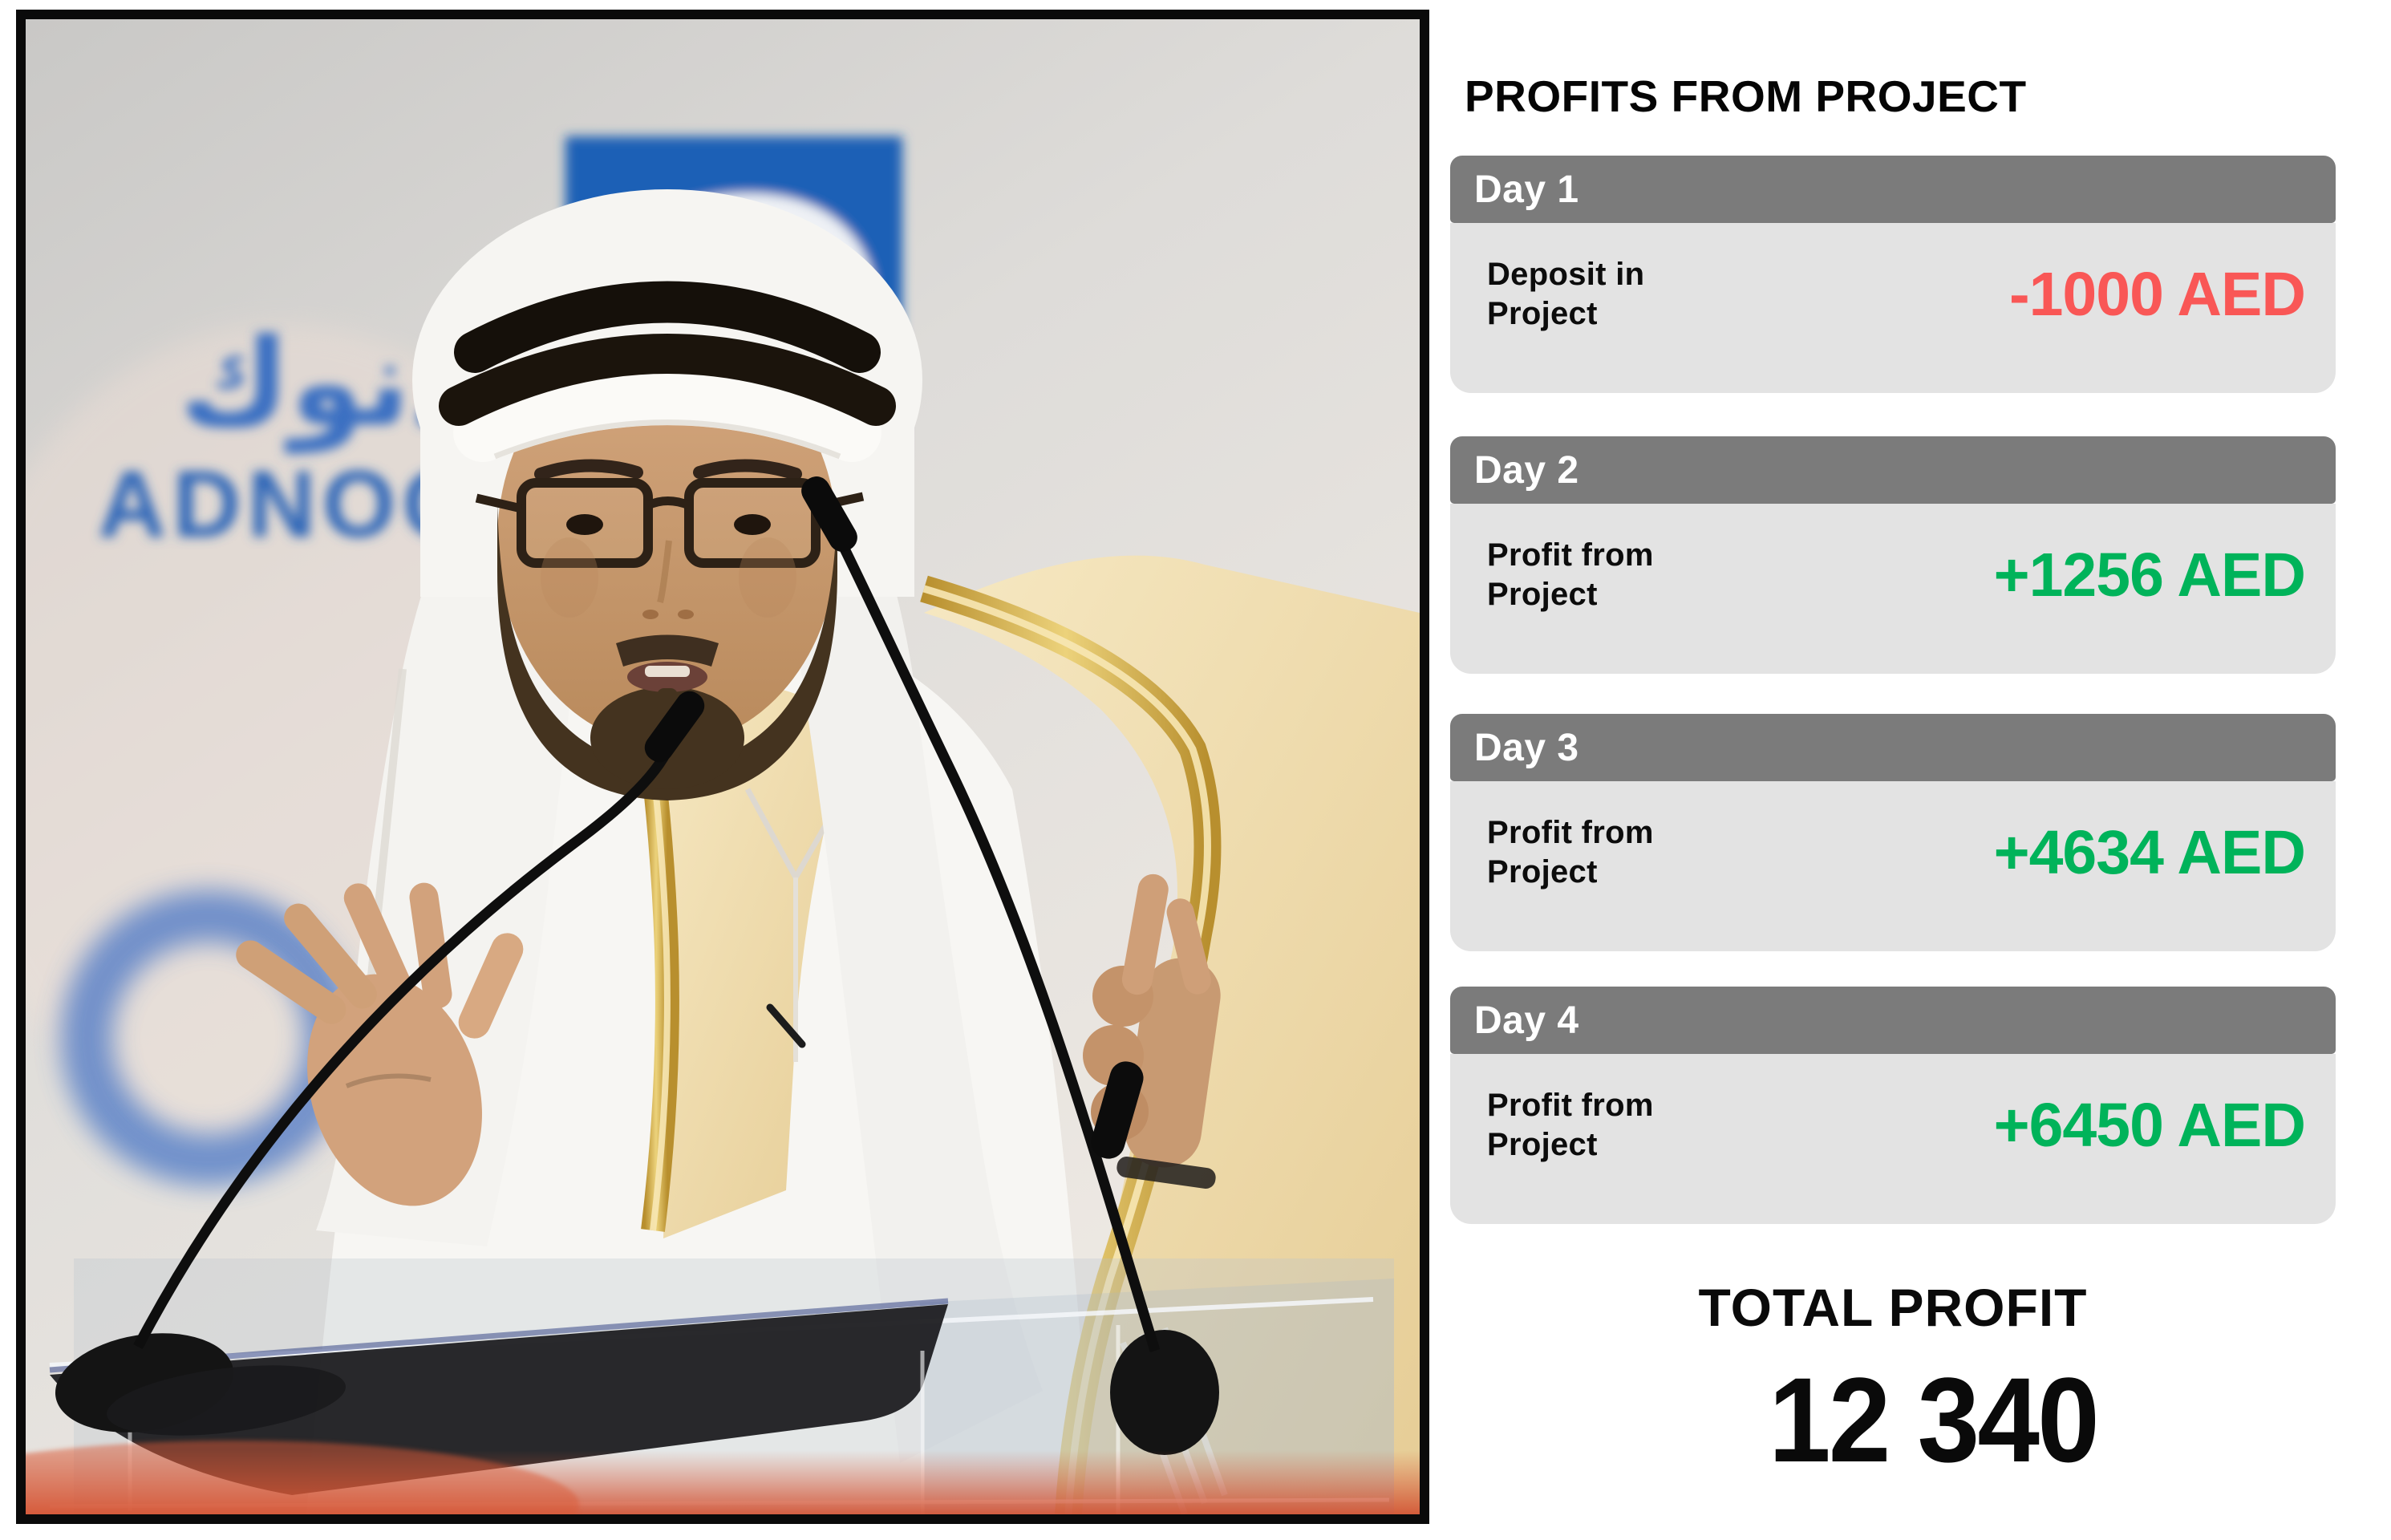  What do you see at coordinates (786, 1025) in the screenshot?
I see `lapel-pin` at bounding box center [786, 1025].